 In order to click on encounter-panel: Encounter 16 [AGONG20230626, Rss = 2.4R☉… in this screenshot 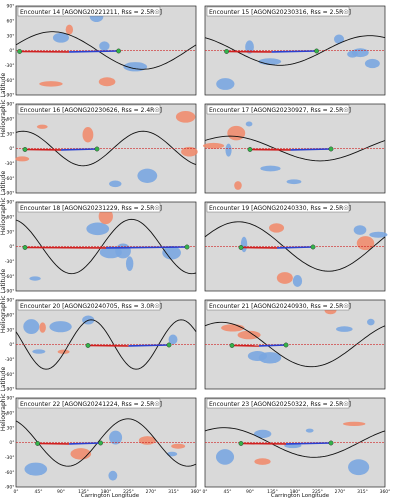, I will do `click(101, 149)`.